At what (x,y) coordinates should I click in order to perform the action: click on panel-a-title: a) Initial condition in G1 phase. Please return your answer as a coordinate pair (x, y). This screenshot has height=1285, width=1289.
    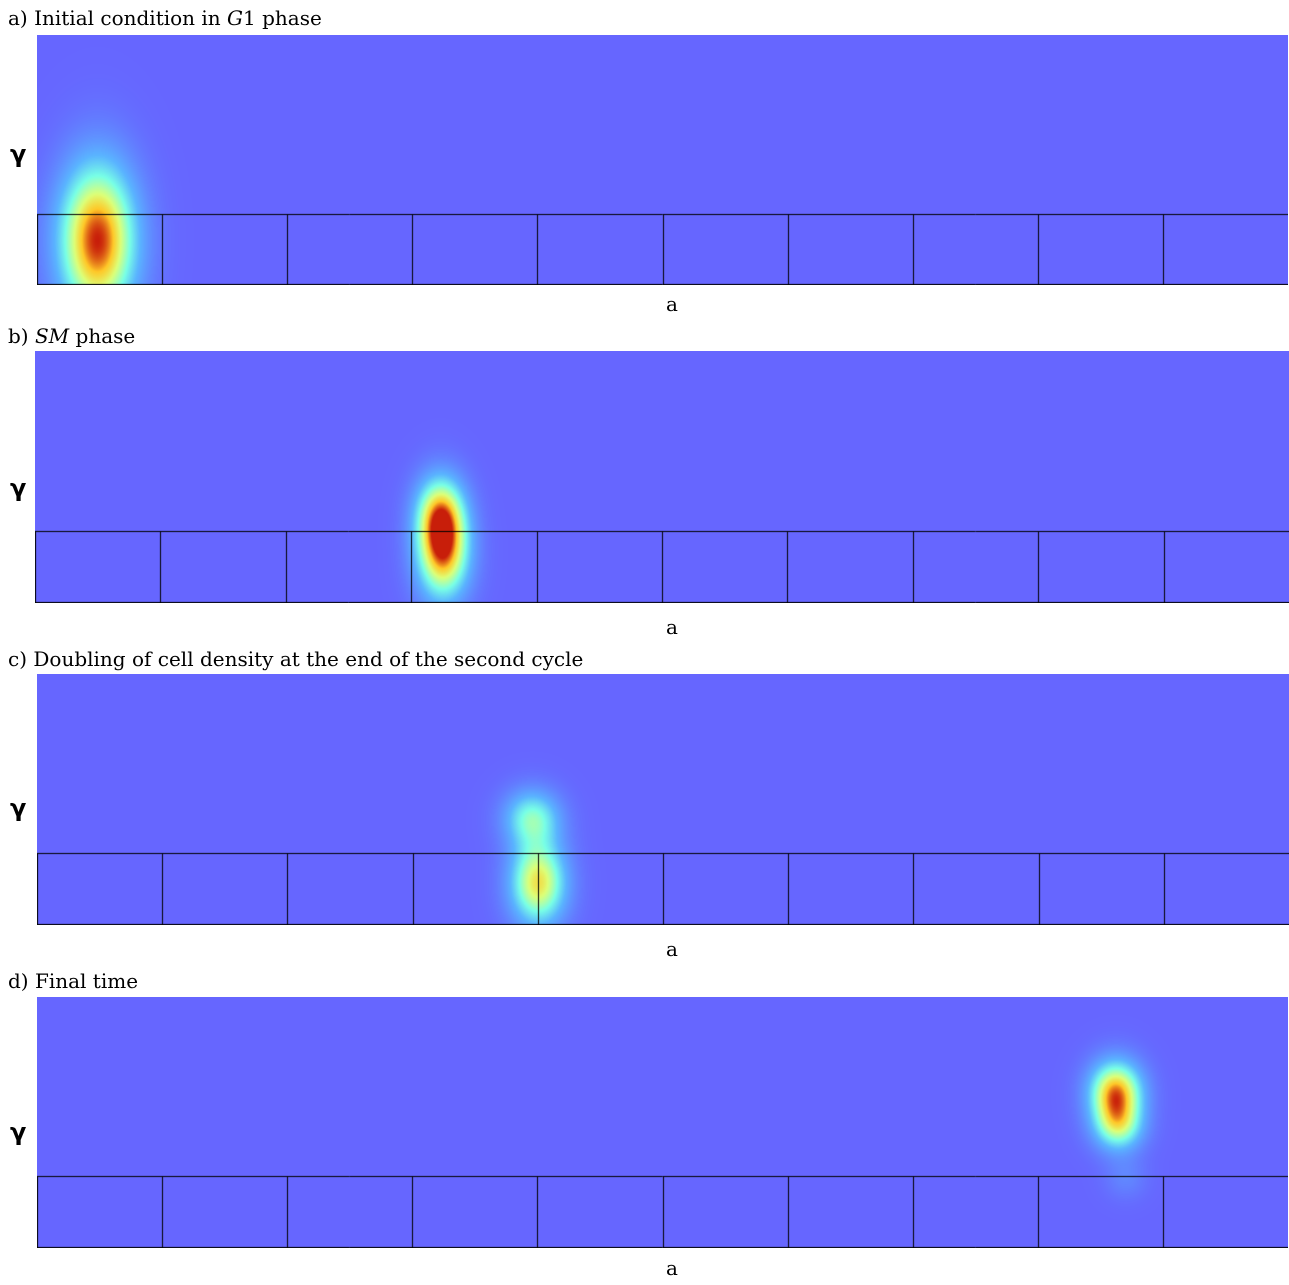
    Looking at the image, I should click on (165, 18).